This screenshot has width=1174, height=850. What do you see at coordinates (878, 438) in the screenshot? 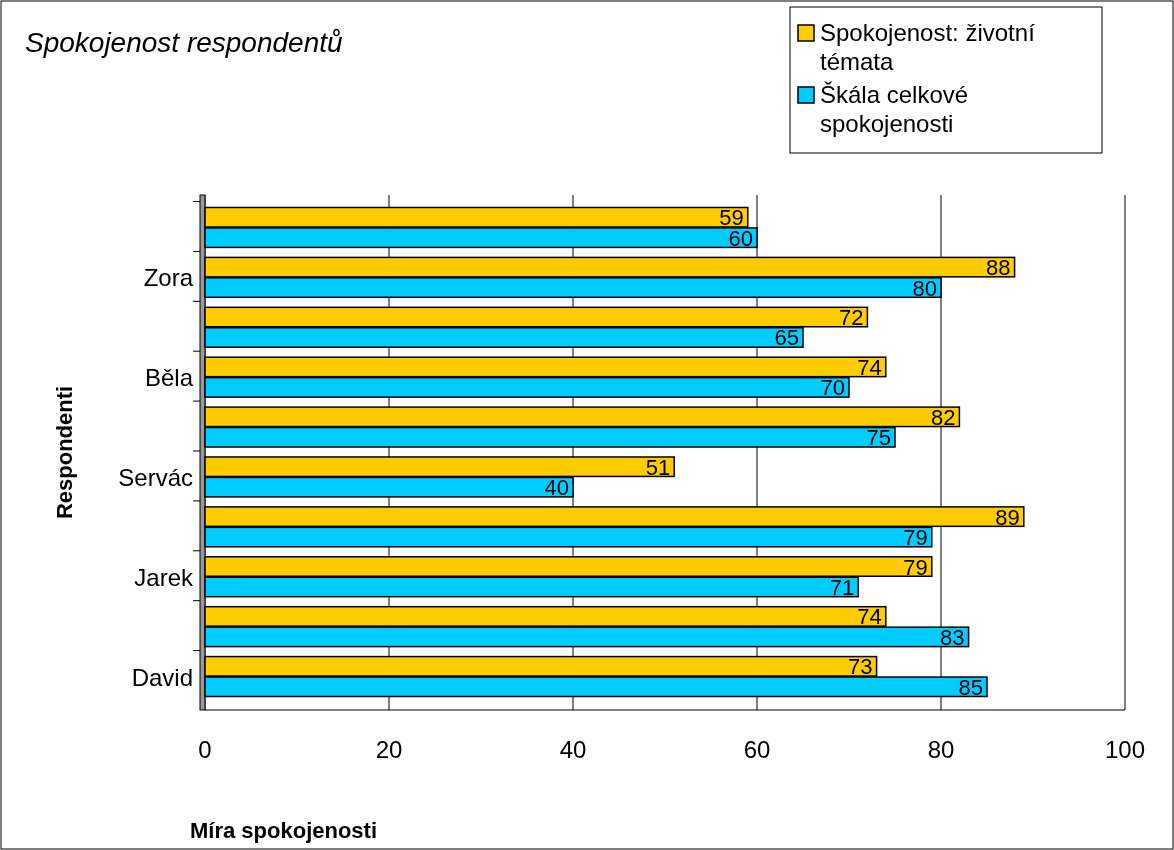
I see `data-label: 75` at bounding box center [878, 438].